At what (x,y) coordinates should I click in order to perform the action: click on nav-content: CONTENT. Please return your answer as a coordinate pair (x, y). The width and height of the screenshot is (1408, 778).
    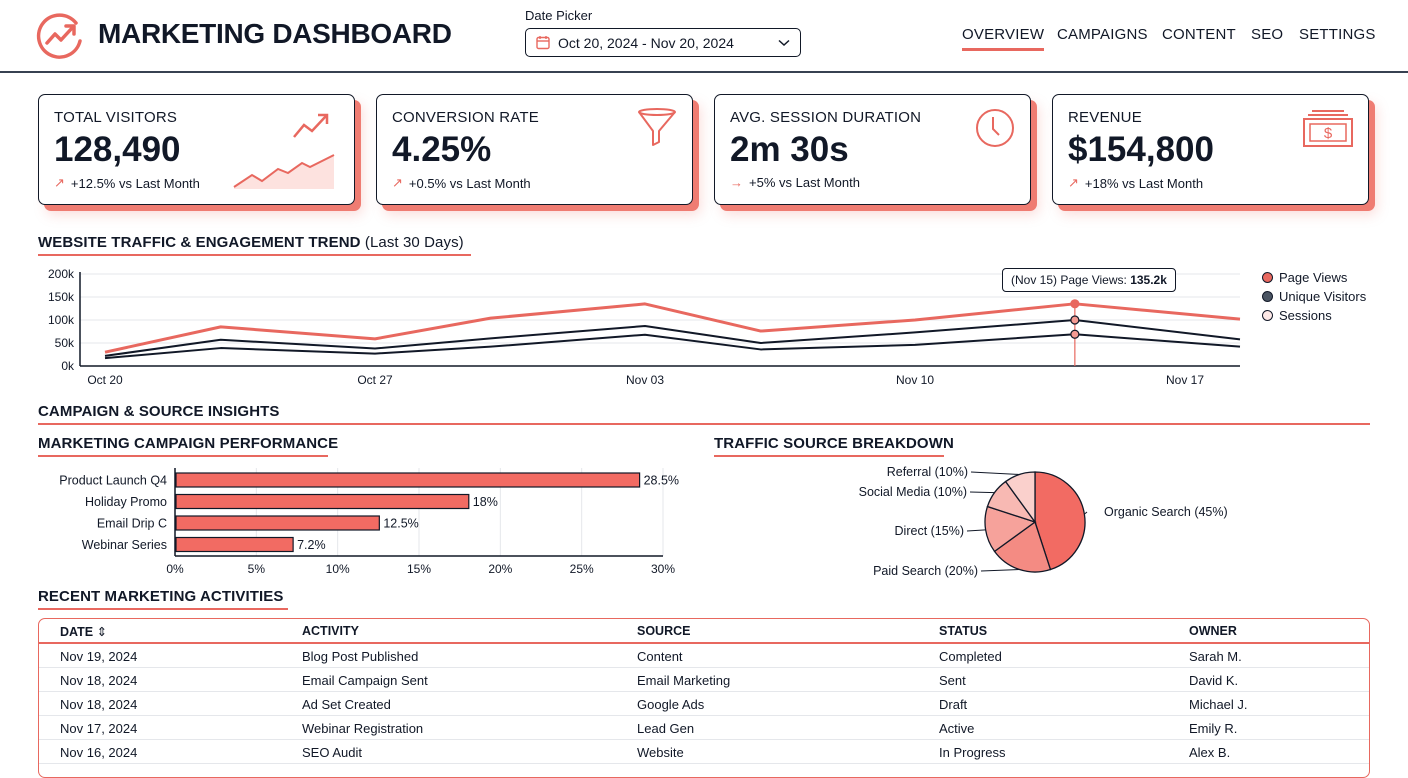
    Looking at the image, I should click on (1199, 34).